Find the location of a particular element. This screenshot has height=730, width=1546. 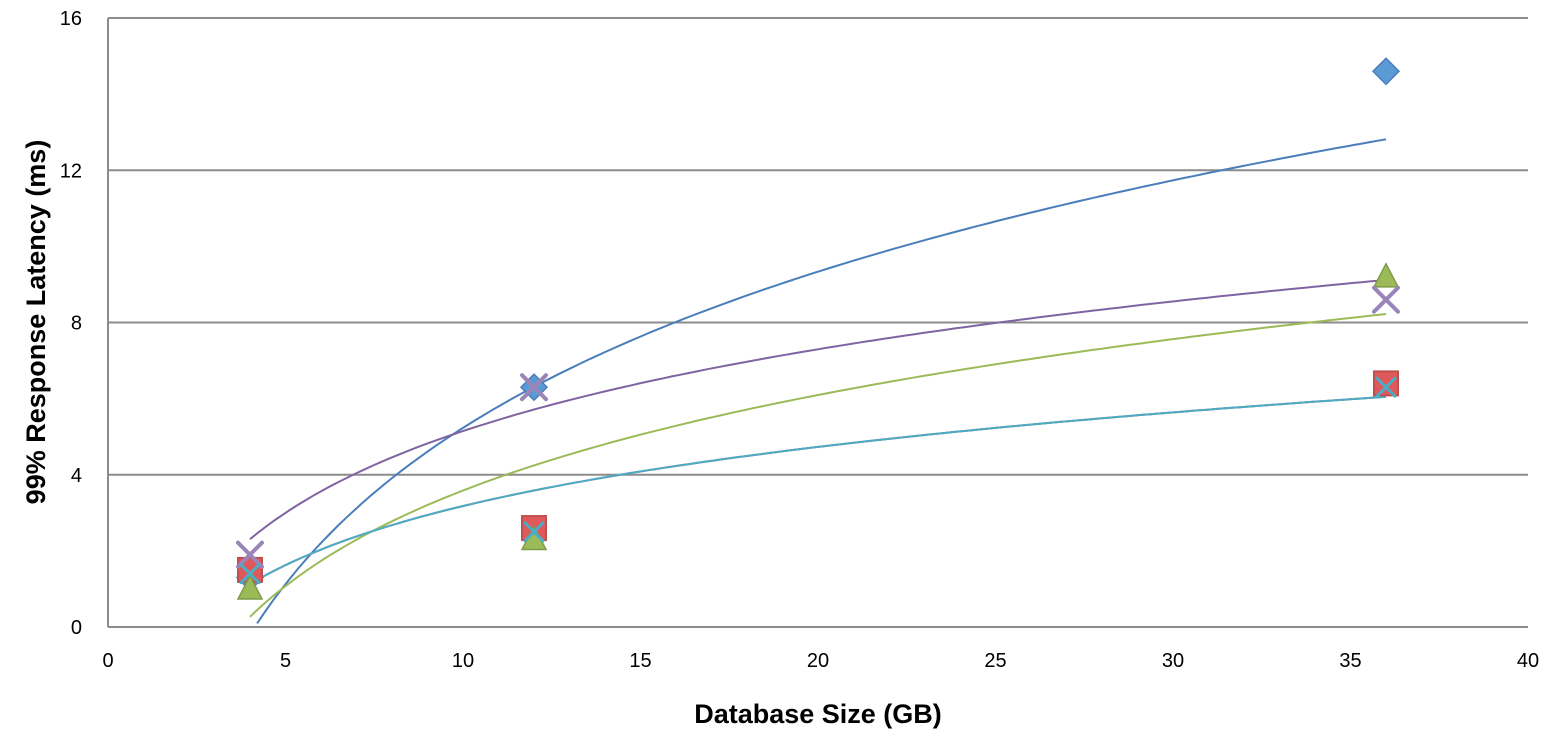

y-tick-labels: 0 4 8 12 16 is located at coordinates (71, 323).